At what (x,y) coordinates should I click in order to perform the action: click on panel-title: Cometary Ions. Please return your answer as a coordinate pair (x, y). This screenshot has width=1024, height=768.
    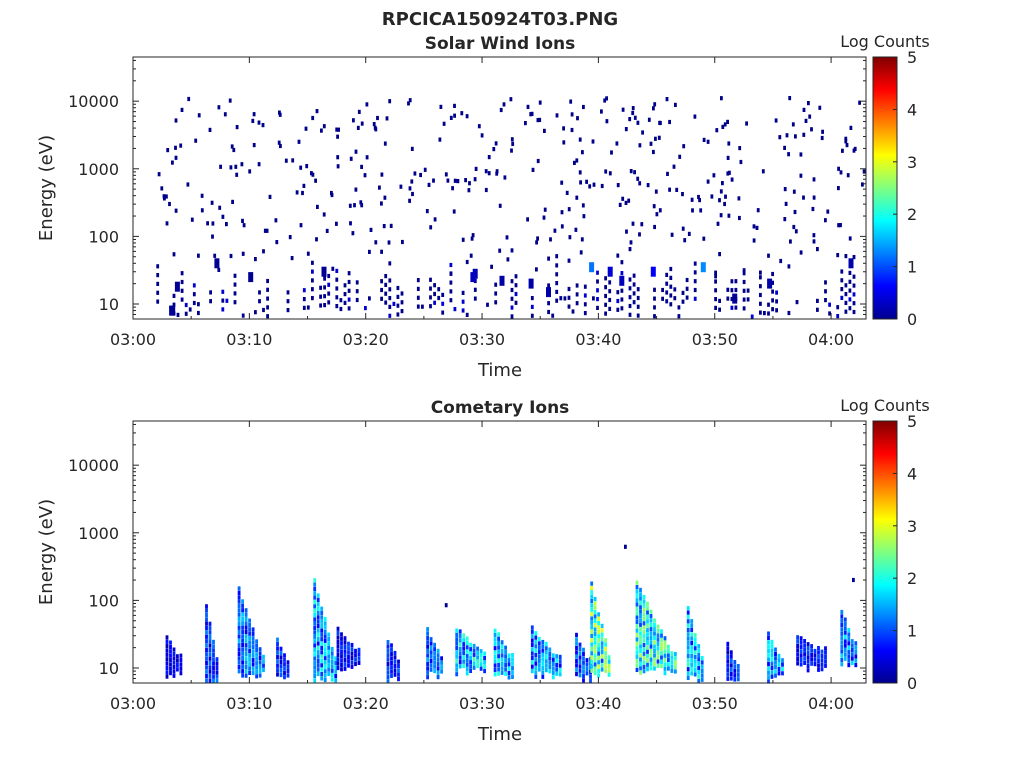
    Looking at the image, I should click on (500, 408).